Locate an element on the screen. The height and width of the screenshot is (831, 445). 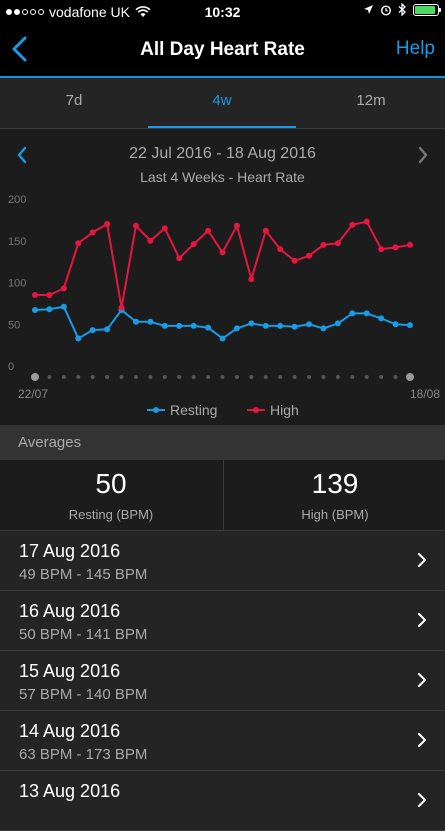
list-item: 15 Aug 2016 57 BPM - 140 BPM is located at coordinates (222, 681).